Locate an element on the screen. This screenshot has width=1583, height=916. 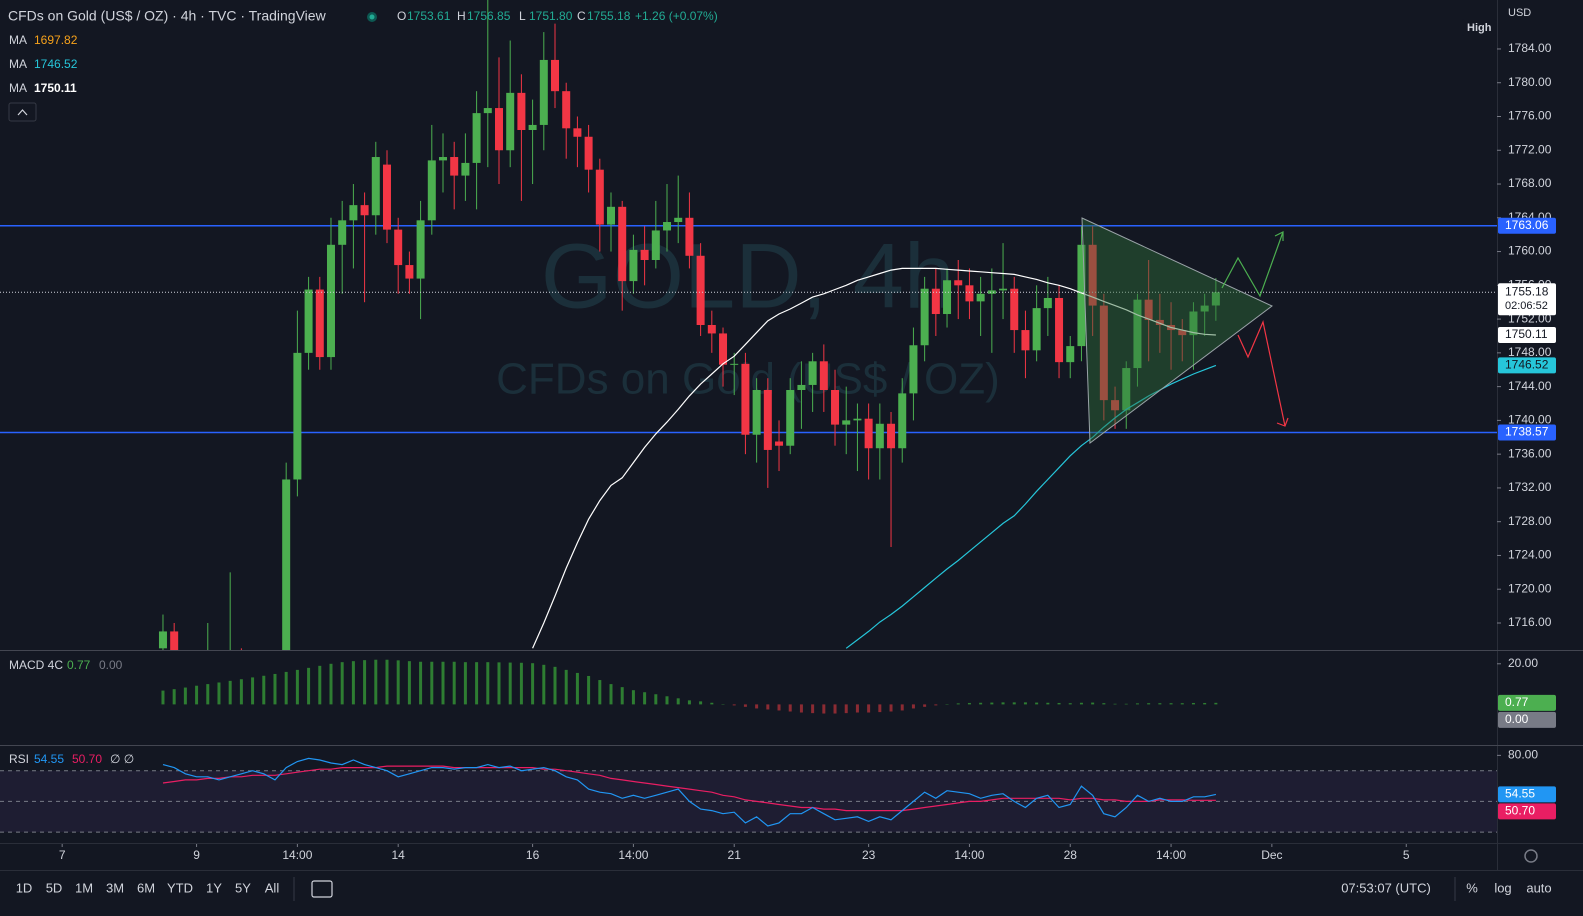
macd-legend-value: 0.00 is located at coordinates (111, 665).